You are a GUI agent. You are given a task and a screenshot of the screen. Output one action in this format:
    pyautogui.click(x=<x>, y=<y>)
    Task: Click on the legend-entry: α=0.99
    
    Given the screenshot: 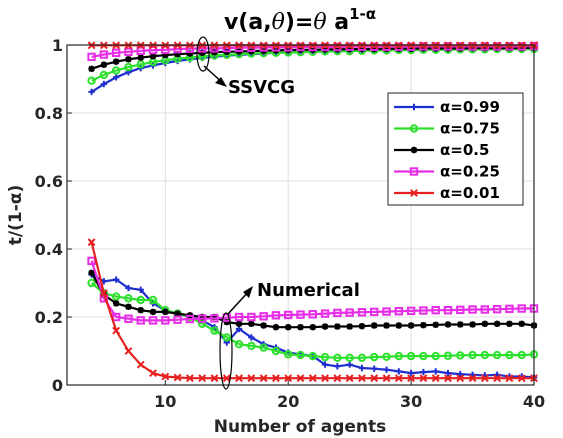 What is the action you would take?
    pyautogui.click(x=447, y=107)
    